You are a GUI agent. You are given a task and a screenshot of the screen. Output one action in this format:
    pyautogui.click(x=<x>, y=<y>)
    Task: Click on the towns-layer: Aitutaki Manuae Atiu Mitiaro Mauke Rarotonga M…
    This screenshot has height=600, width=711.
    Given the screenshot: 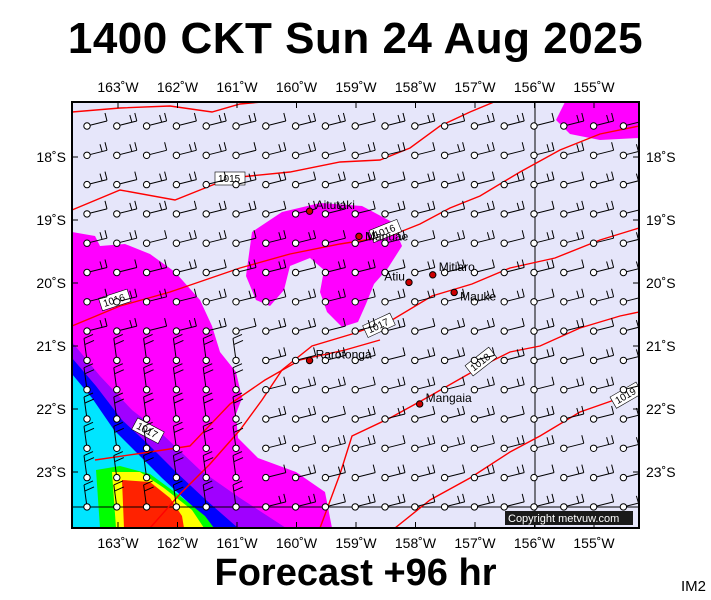 What is the action you would take?
    pyautogui.click(x=401, y=303)
    